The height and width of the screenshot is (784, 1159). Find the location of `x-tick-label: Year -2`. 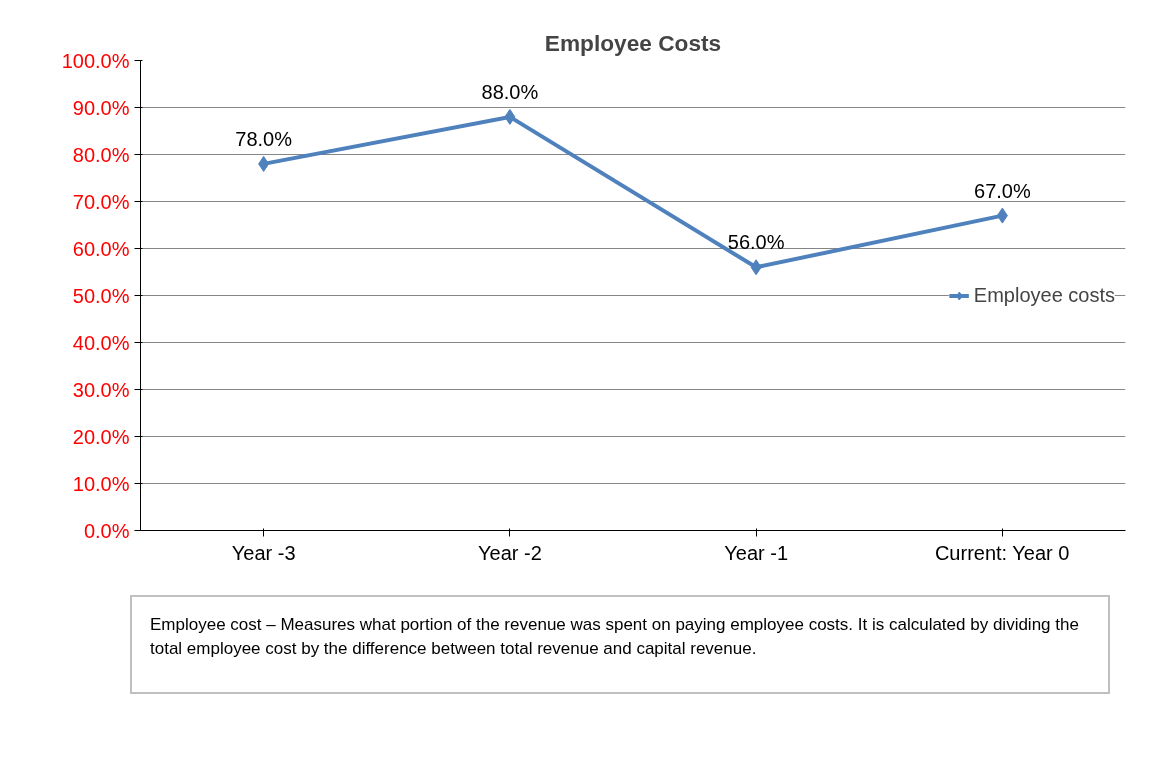

x-tick-label: Year -2 is located at coordinates (510, 552).